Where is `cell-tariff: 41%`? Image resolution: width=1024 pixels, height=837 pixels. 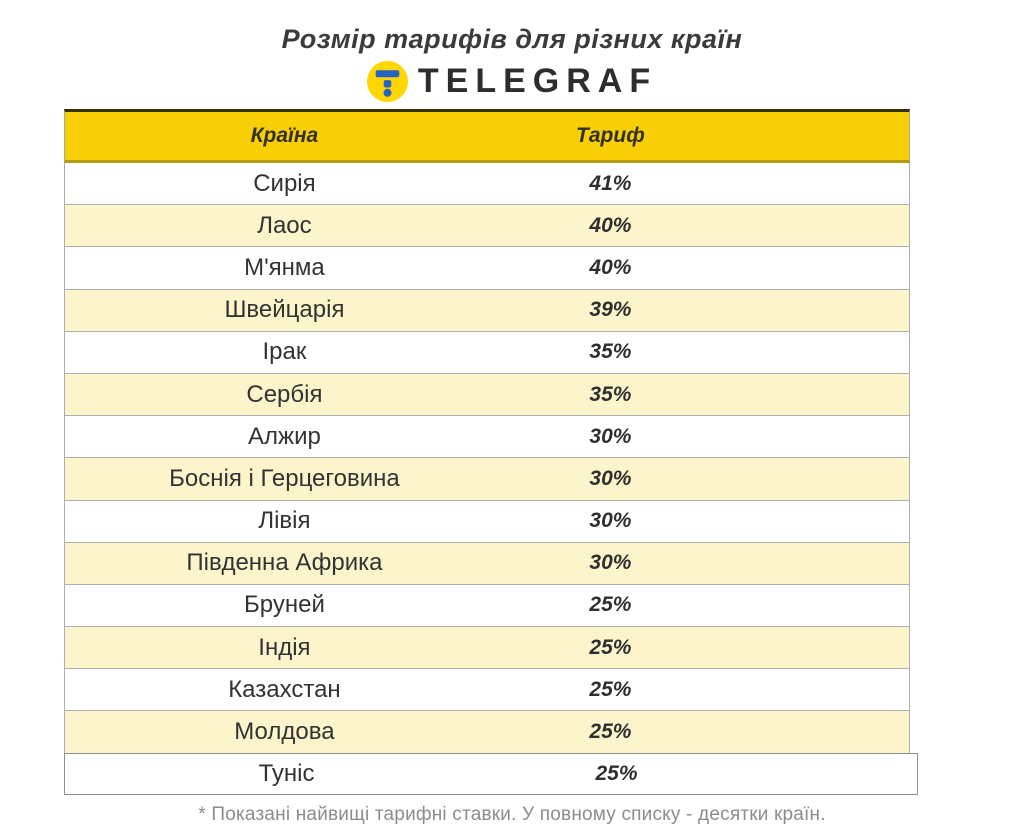 cell-tariff: 41% is located at coordinates (610, 183).